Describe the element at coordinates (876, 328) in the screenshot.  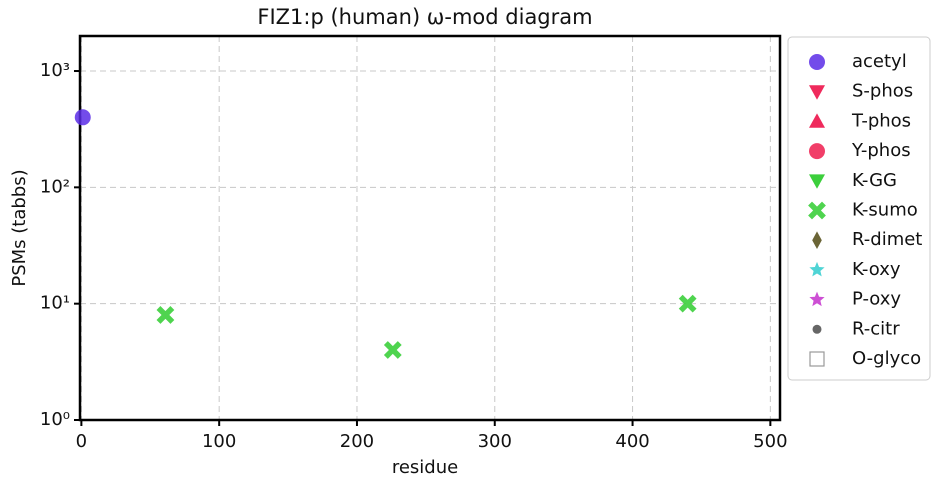
I see `legend-label: R-citr` at that location.